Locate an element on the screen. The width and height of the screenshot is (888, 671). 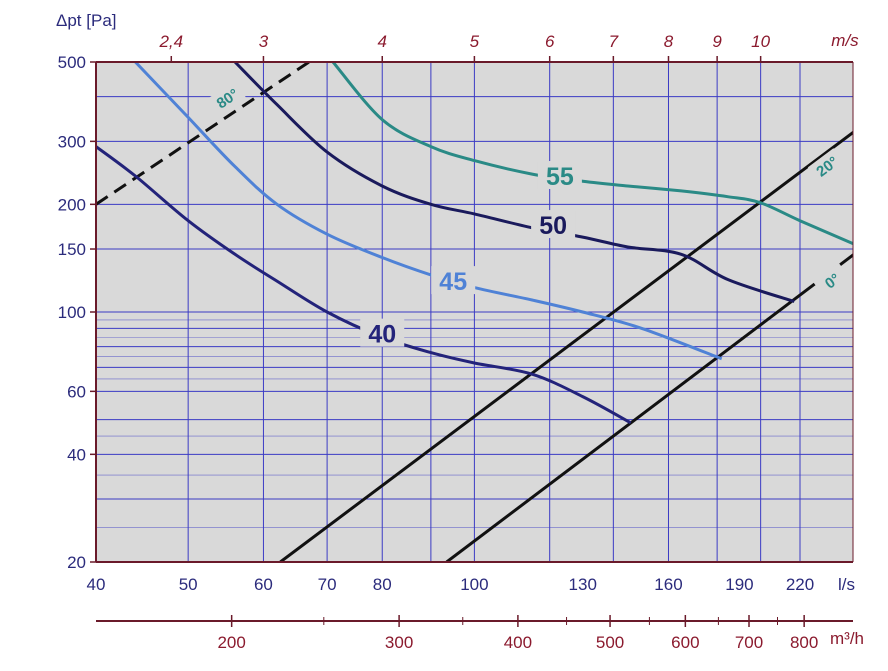
x-tick-label: 190 is located at coordinates (739, 584).